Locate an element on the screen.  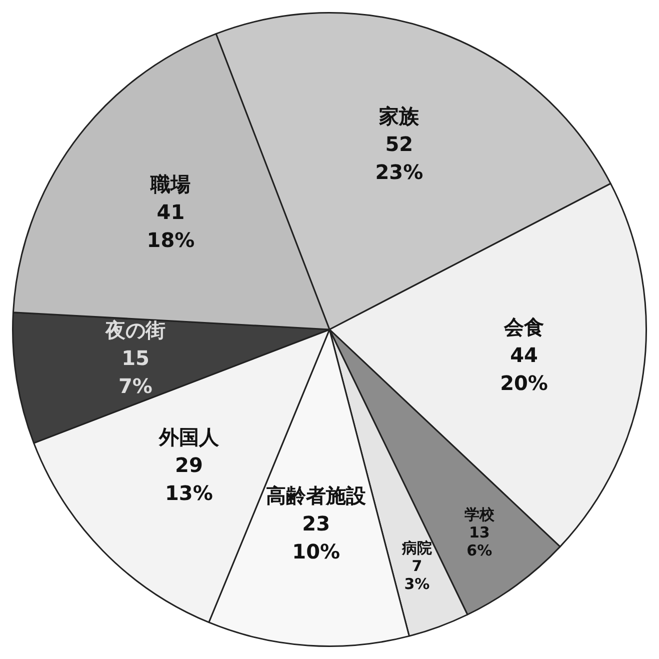
slice-label: 高齢者施設 is located at coordinates (317, 496).